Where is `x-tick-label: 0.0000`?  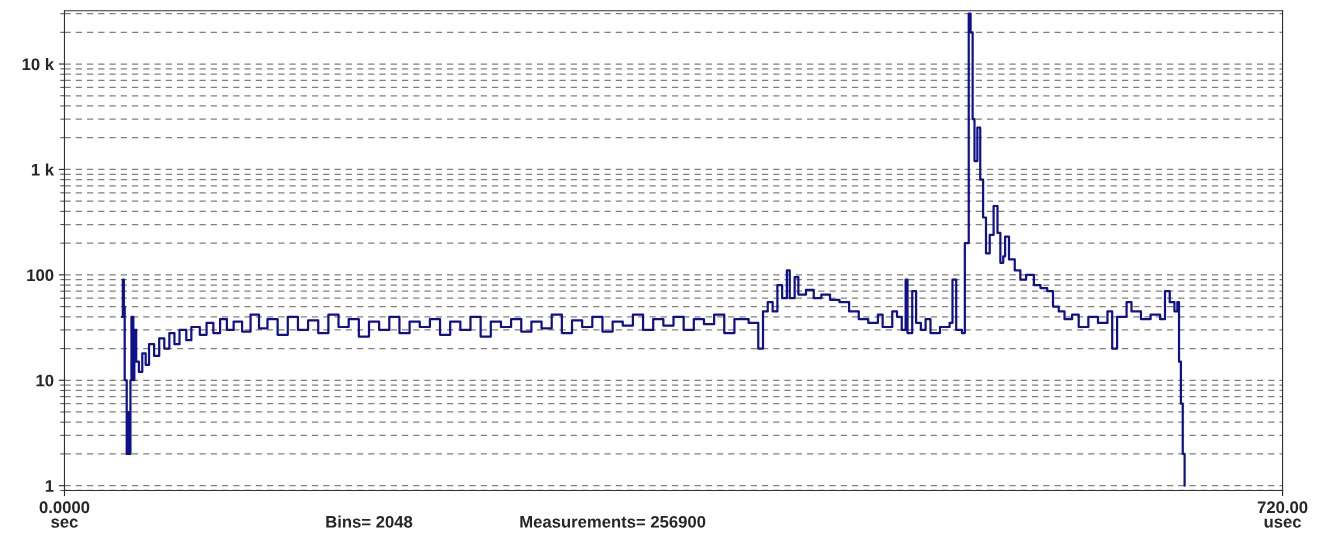 x-tick-label: 0.0000 is located at coordinates (64, 507).